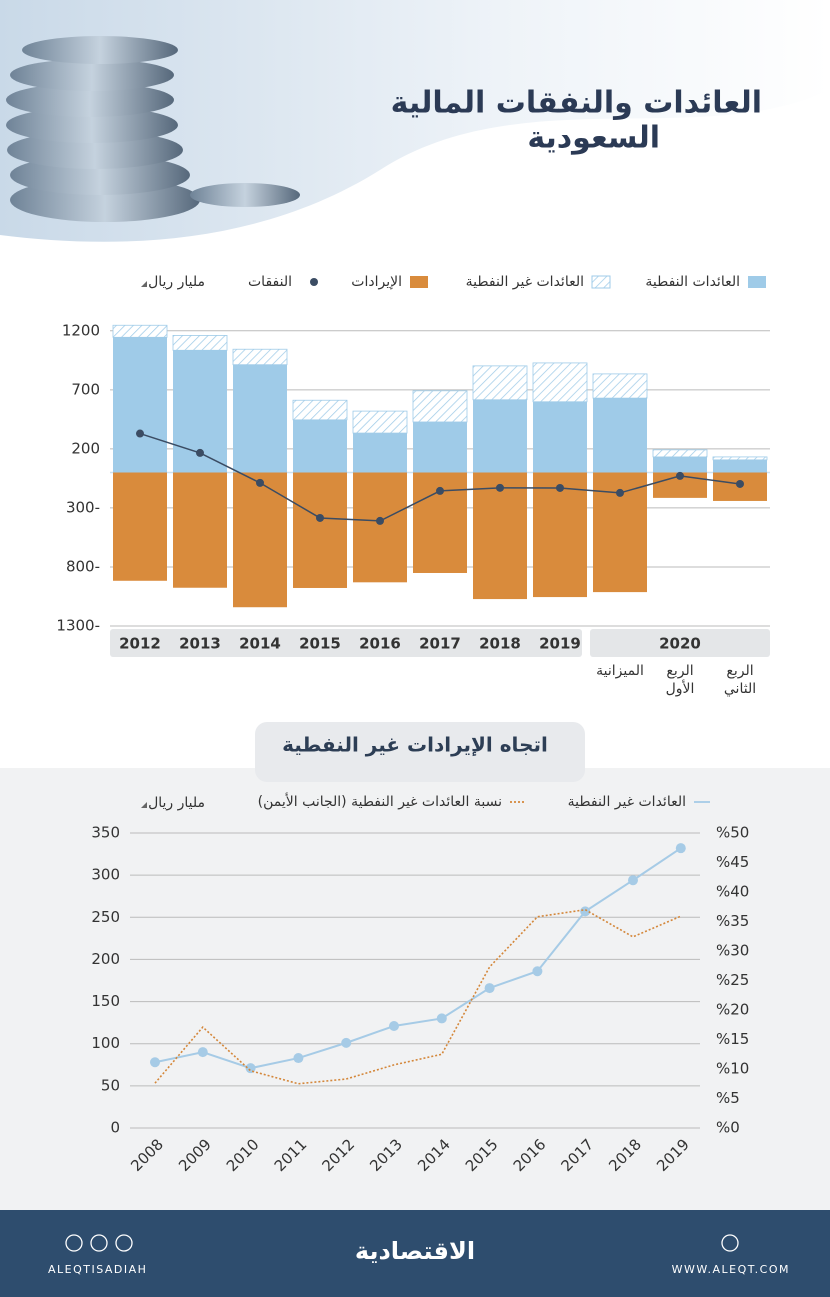 This screenshot has height=1297, width=830. Describe the element at coordinates (105, 1043) in the screenshot. I see `y-tick-label: 100` at that location.